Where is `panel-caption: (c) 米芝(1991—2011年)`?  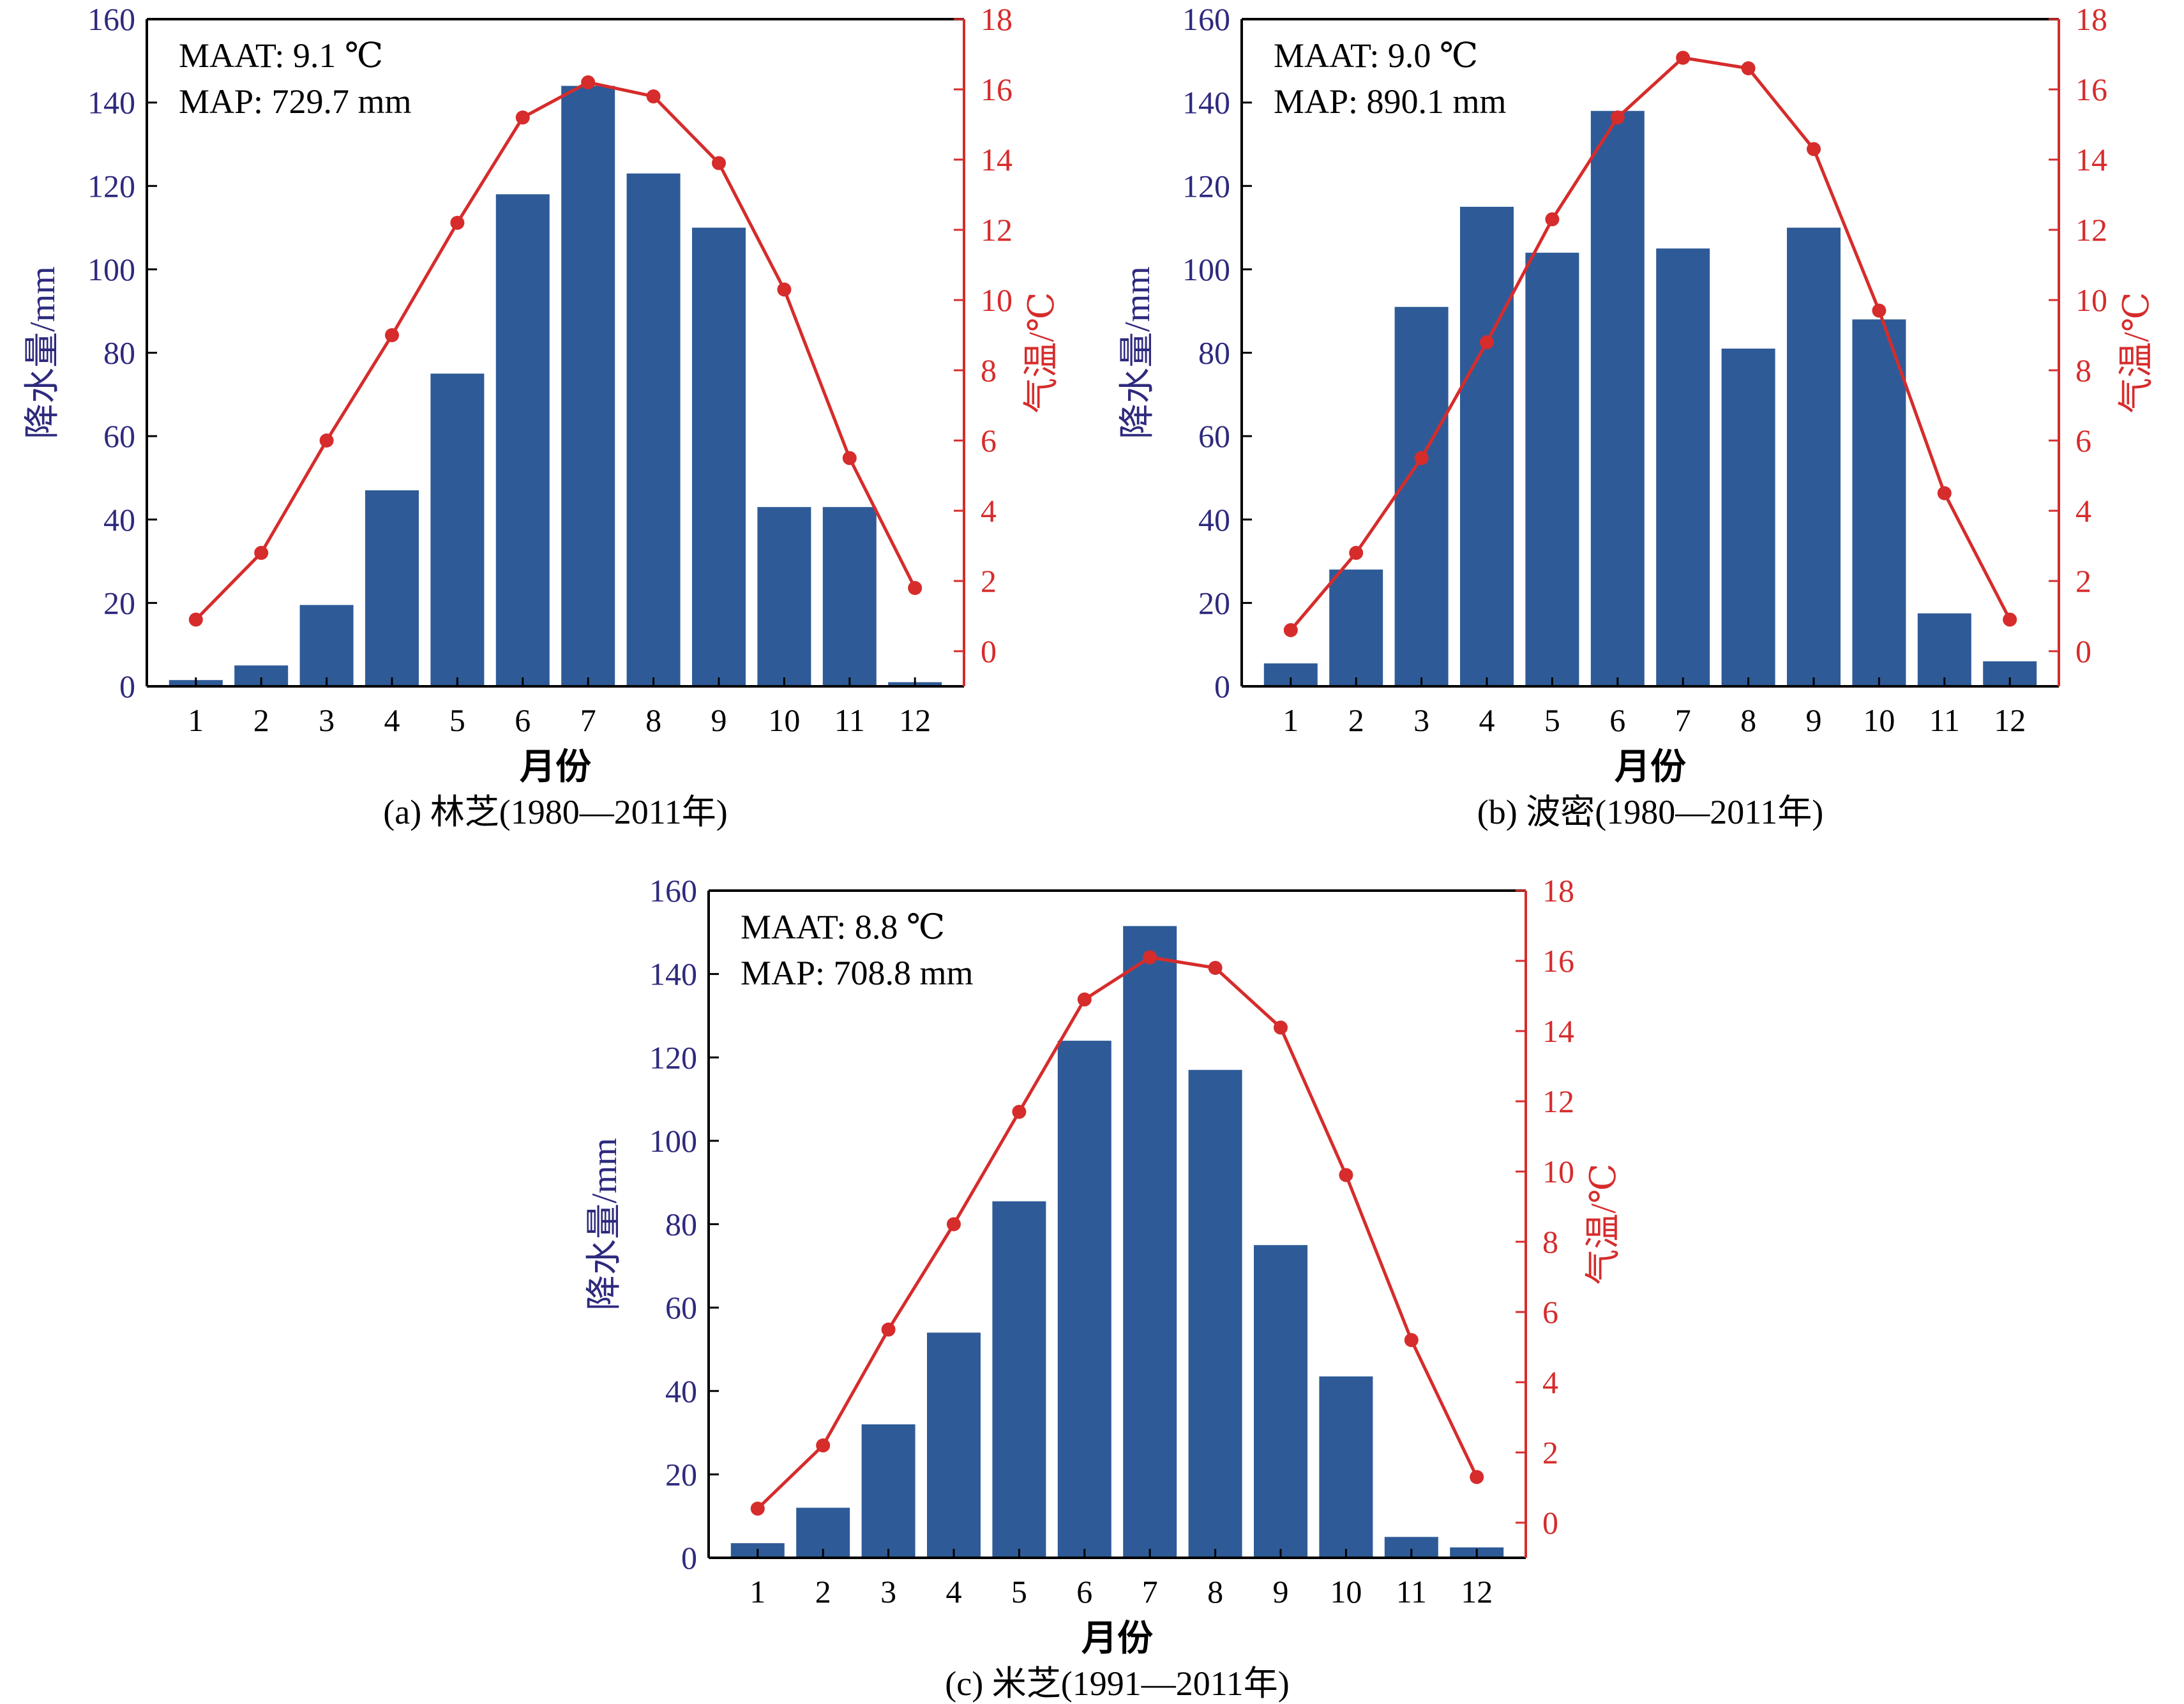
panel-caption: (c) 米芝(1991—2011年) is located at coordinates (1117, 1683).